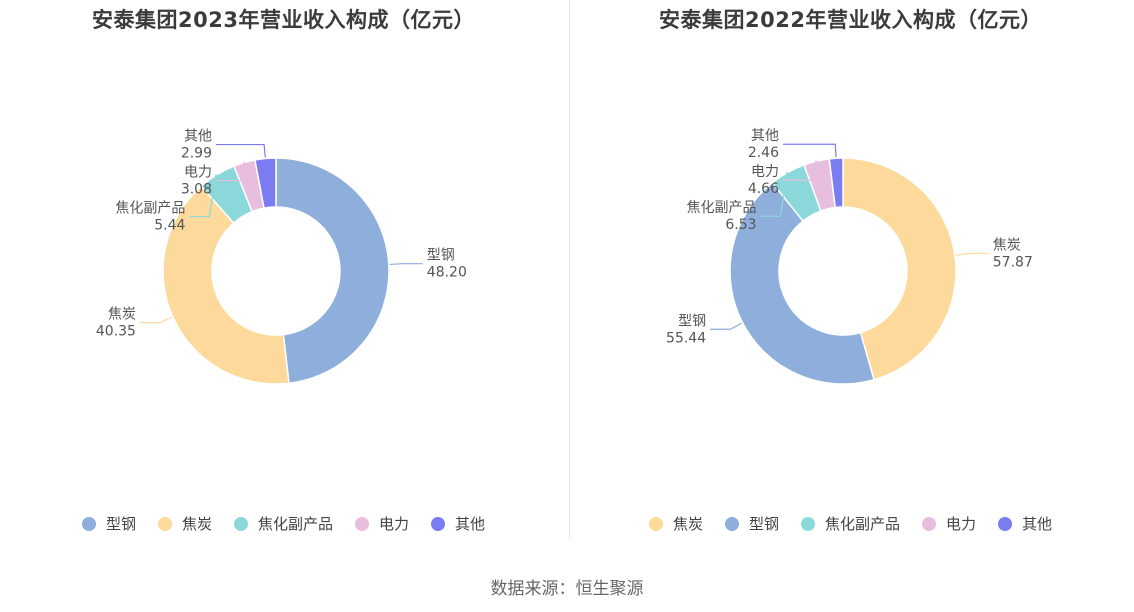 This screenshot has height=612, width=1134. Describe the element at coordinates (569, 270) in the screenshot. I see `panel-divider` at that location.